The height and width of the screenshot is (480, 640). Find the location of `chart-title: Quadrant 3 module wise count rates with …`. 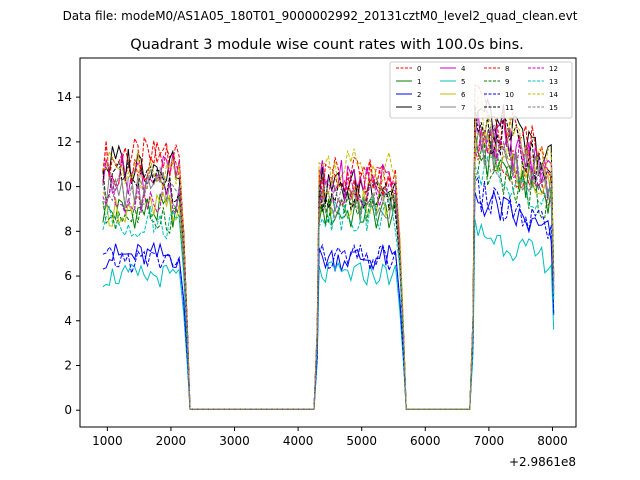

chart-title: Quadrant 3 module wise count rates with … is located at coordinates (327, 45).